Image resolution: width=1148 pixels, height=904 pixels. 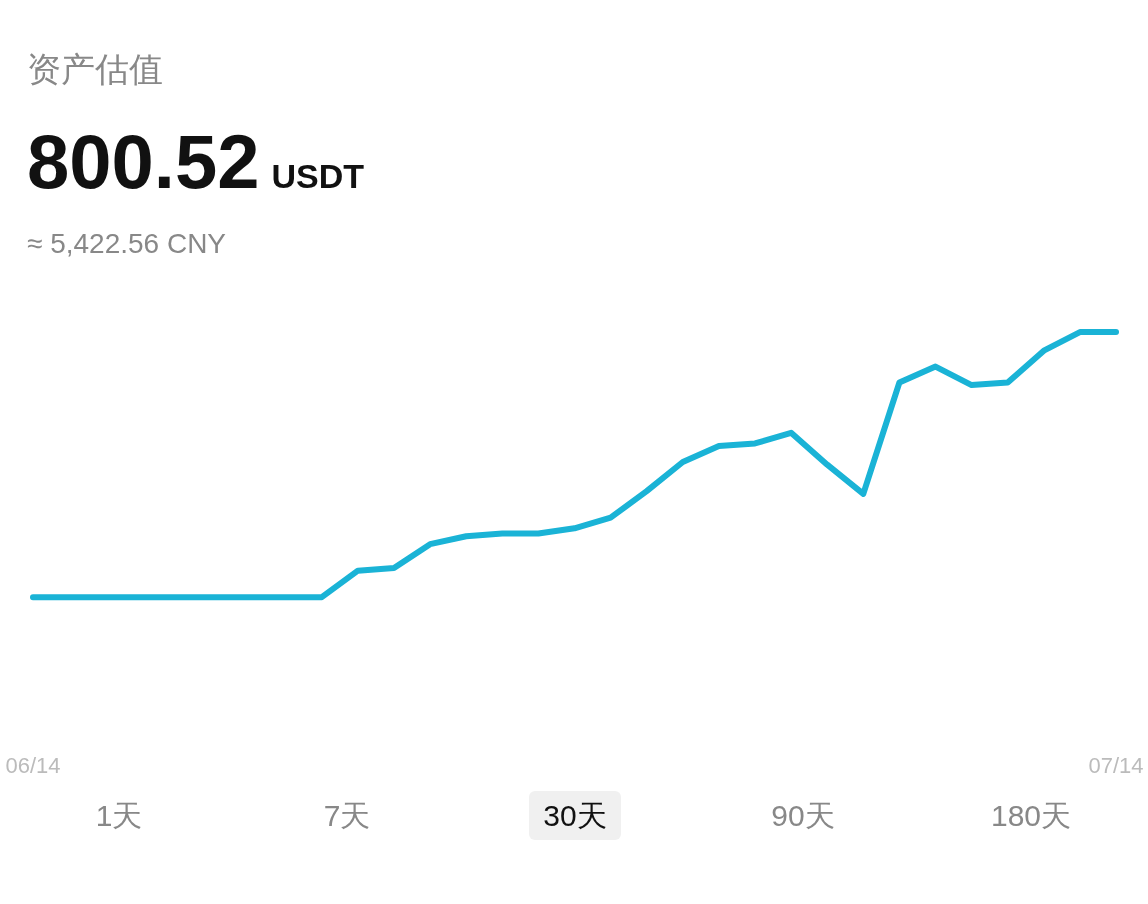 What do you see at coordinates (318, 175) in the screenshot?
I see `text: USDT` at bounding box center [318, 175].